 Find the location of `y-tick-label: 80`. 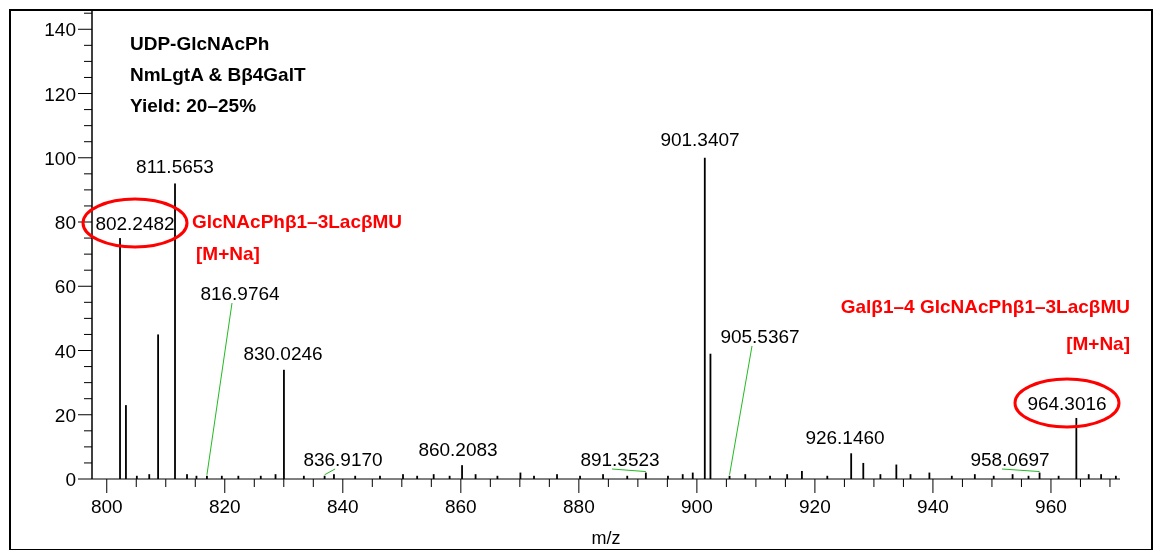

y-tick-label: 80 is located at coordinates (65, 223).